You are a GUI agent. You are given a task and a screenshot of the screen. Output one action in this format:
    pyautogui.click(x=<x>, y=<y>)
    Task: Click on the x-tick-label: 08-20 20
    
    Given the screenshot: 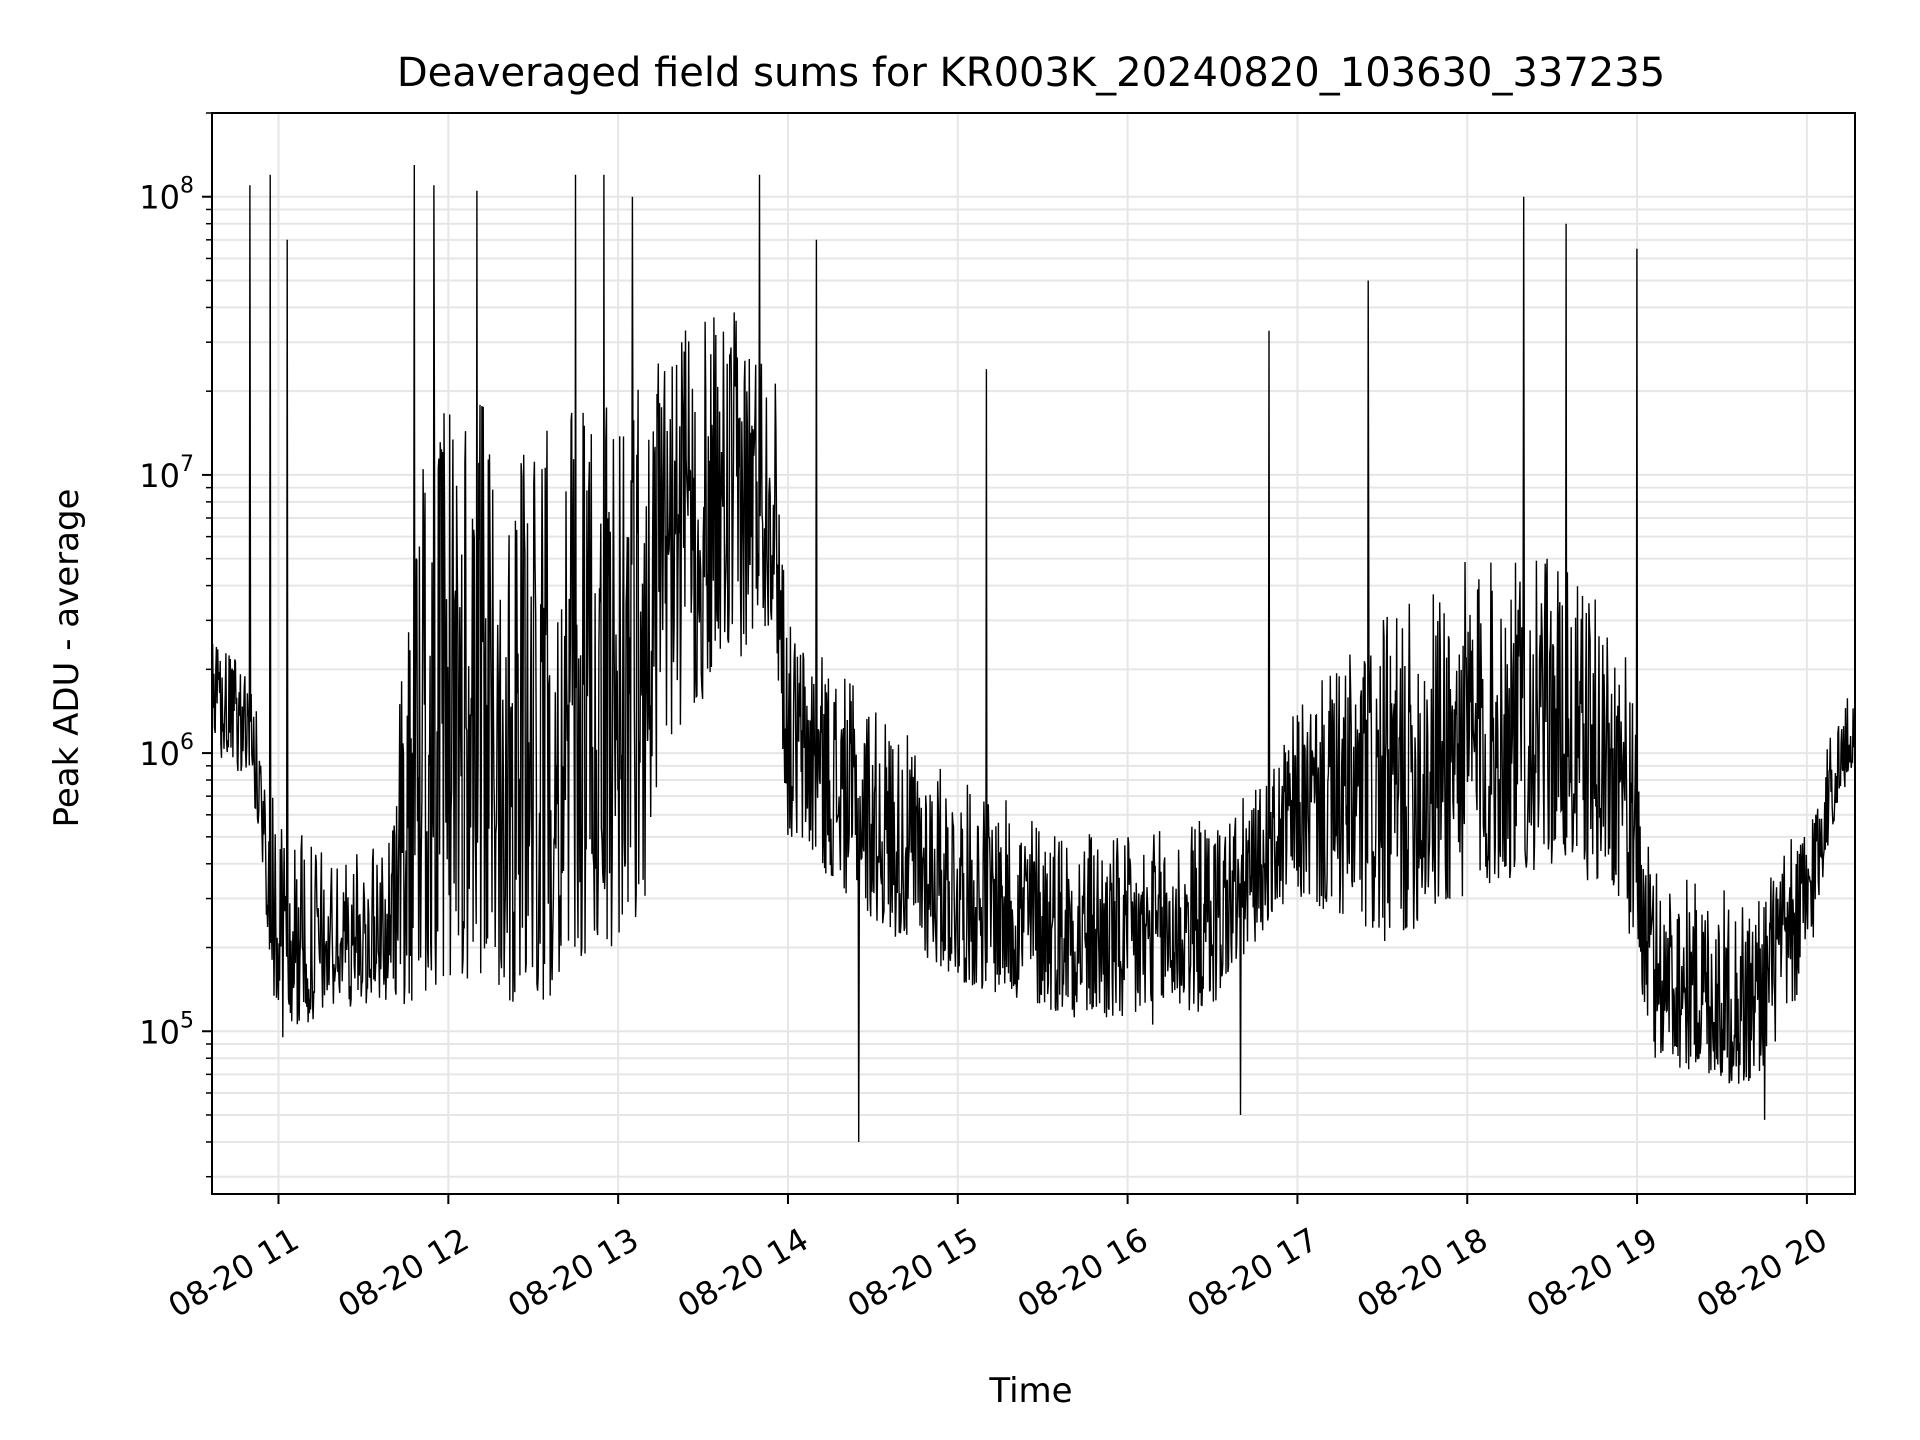 What is the action you would take?
    pyautogui.click(x=1762, y=1272)
    